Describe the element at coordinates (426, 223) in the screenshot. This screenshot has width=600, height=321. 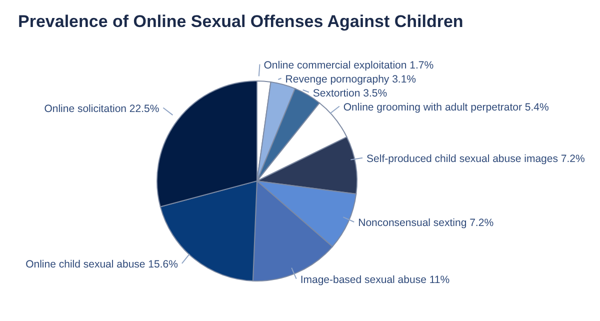
I see `slice-label: Nonconsensual sexting 7.2%` at that location.